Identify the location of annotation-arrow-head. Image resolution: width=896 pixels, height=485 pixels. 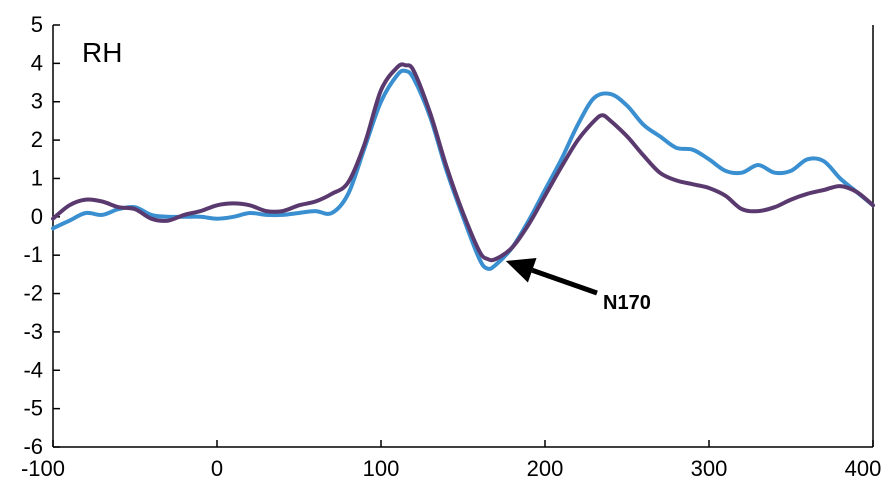
(521, 270).